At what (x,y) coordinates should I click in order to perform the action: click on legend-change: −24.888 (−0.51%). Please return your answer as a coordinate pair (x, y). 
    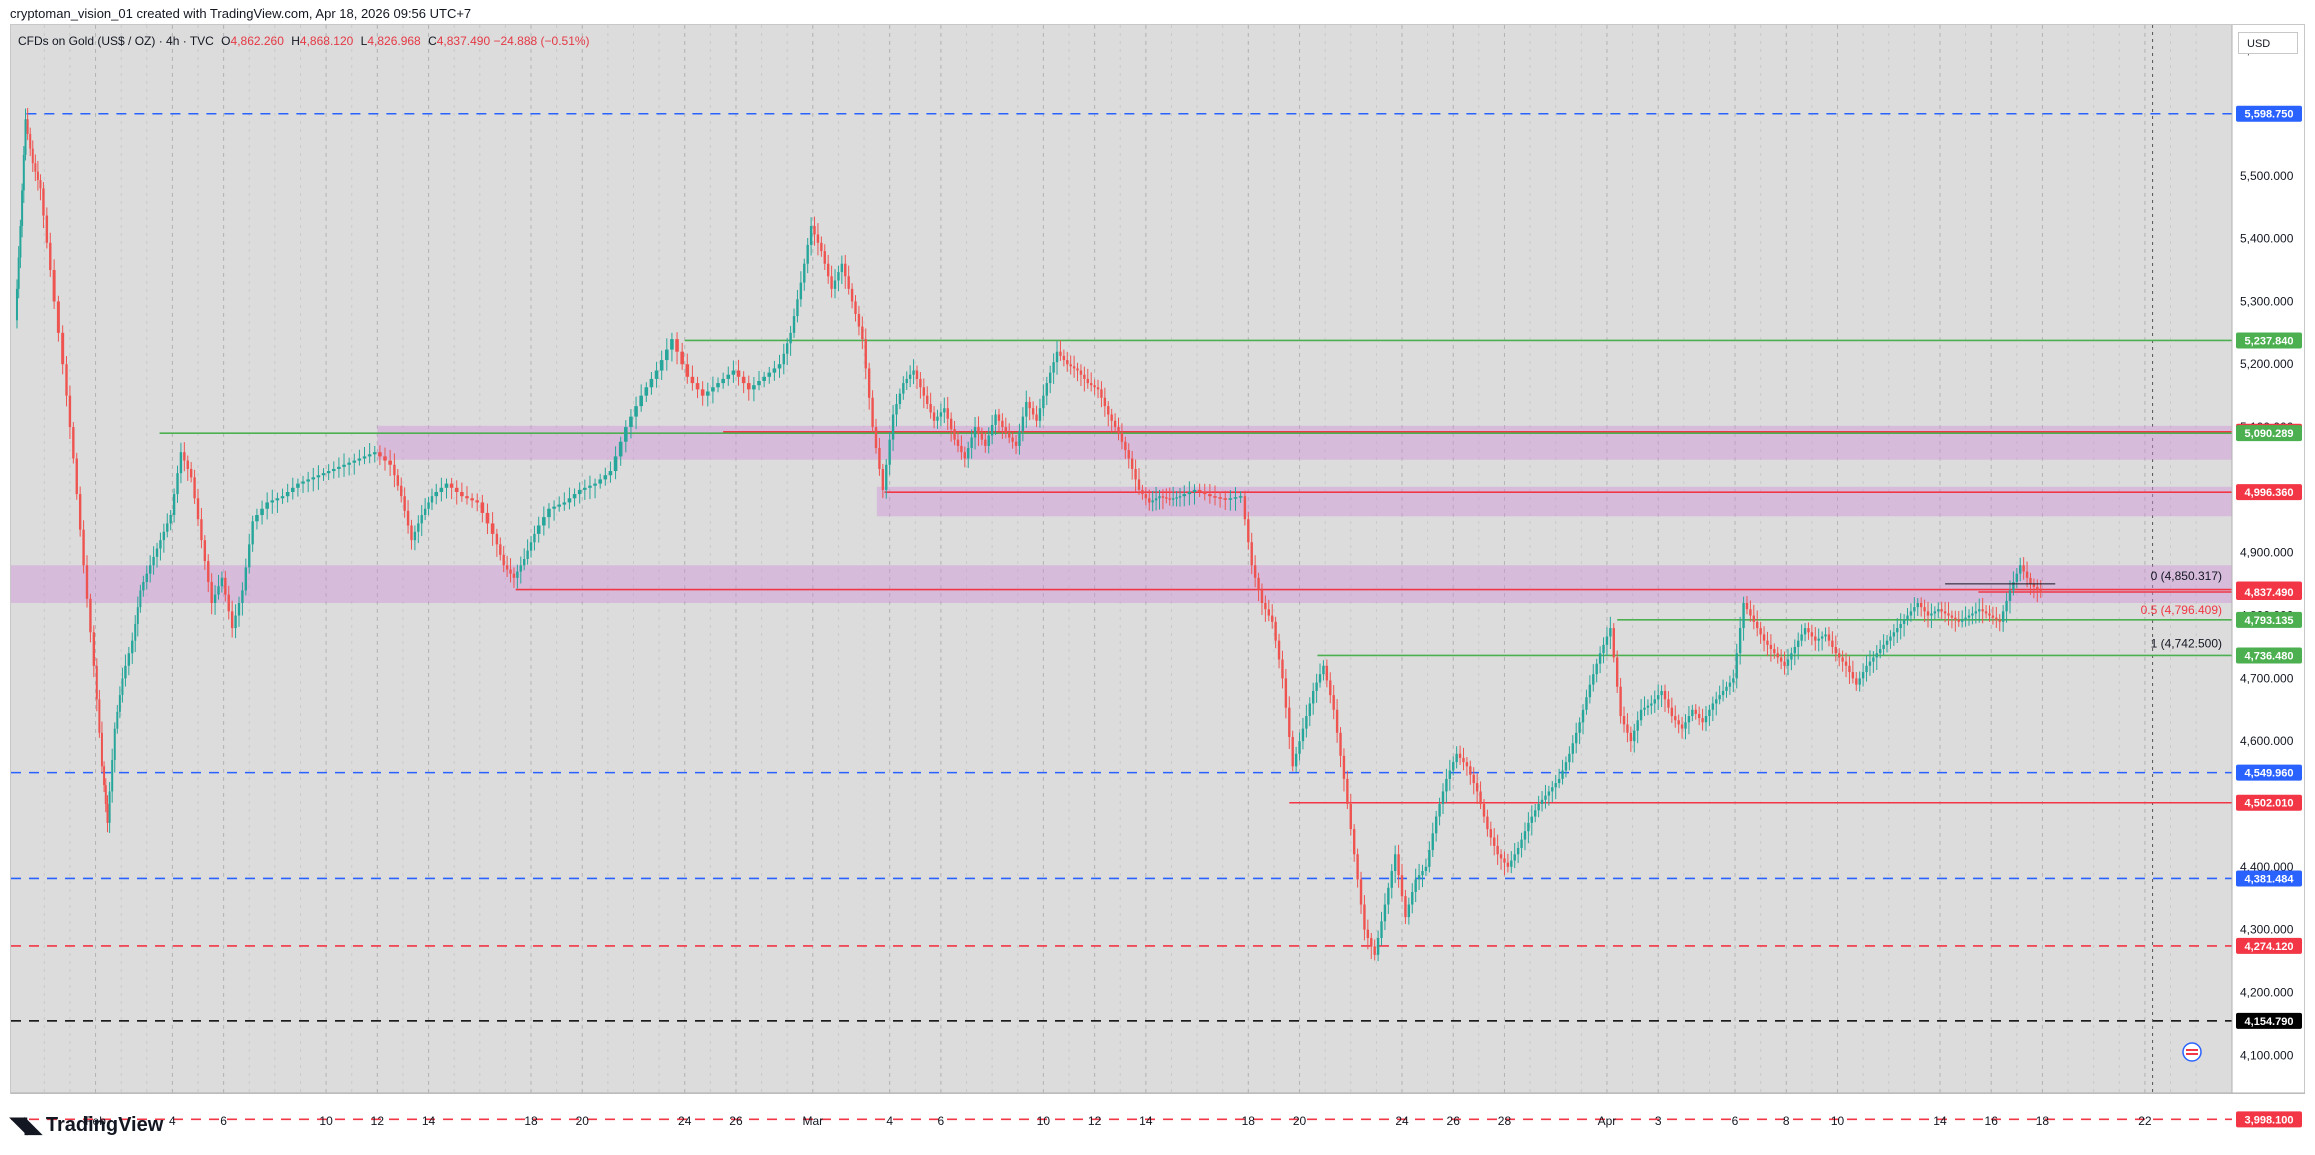
    Looking at the image, I should click on (541, 41).